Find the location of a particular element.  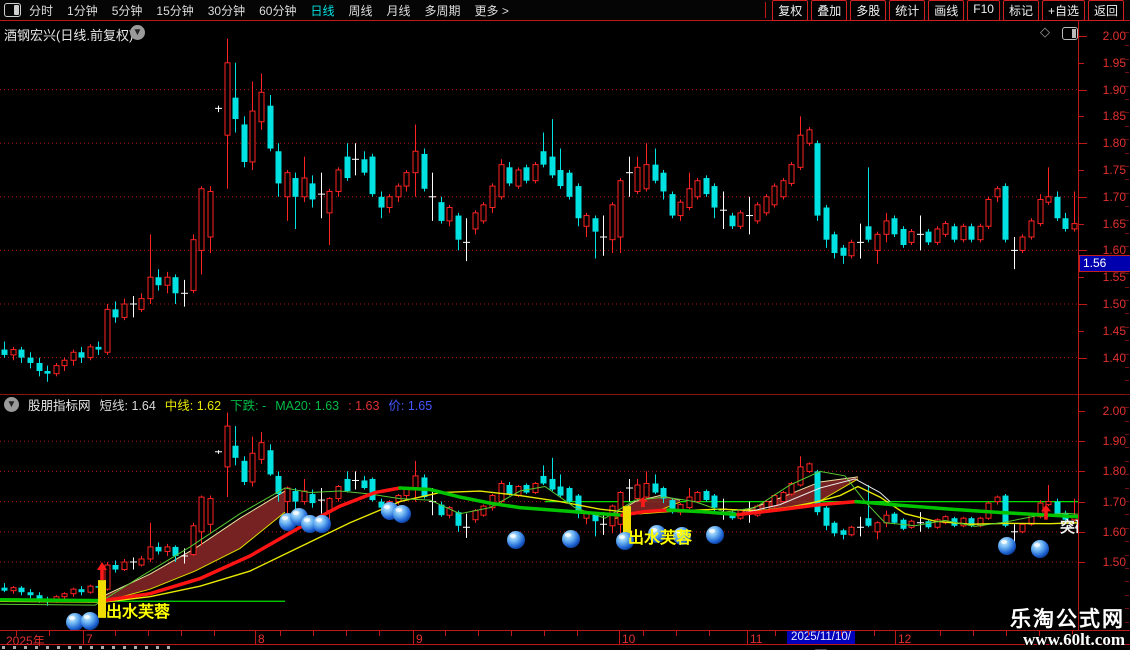

period-tab-60分钟: 60分钟 is located at coordinates (278, 10).